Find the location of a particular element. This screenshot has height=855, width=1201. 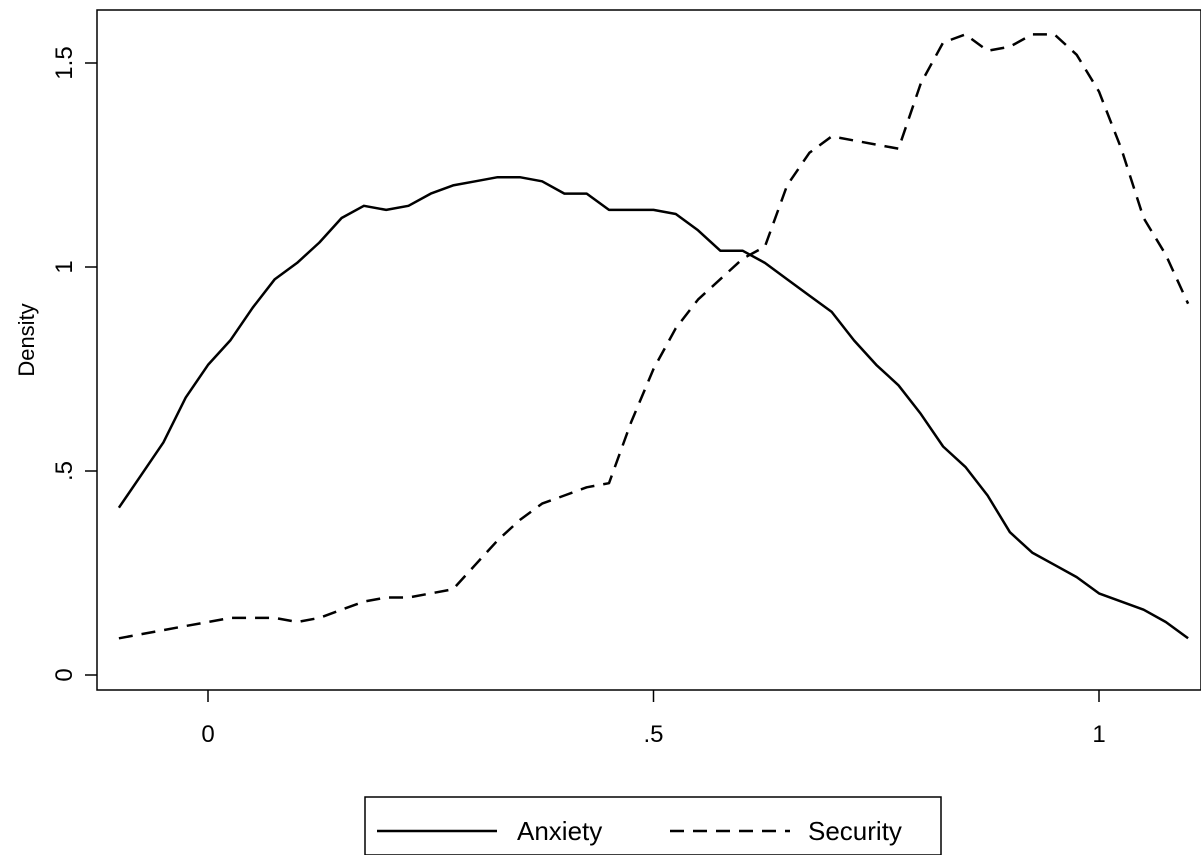

legend-label-security: Security is located at coordinates (855, 831).